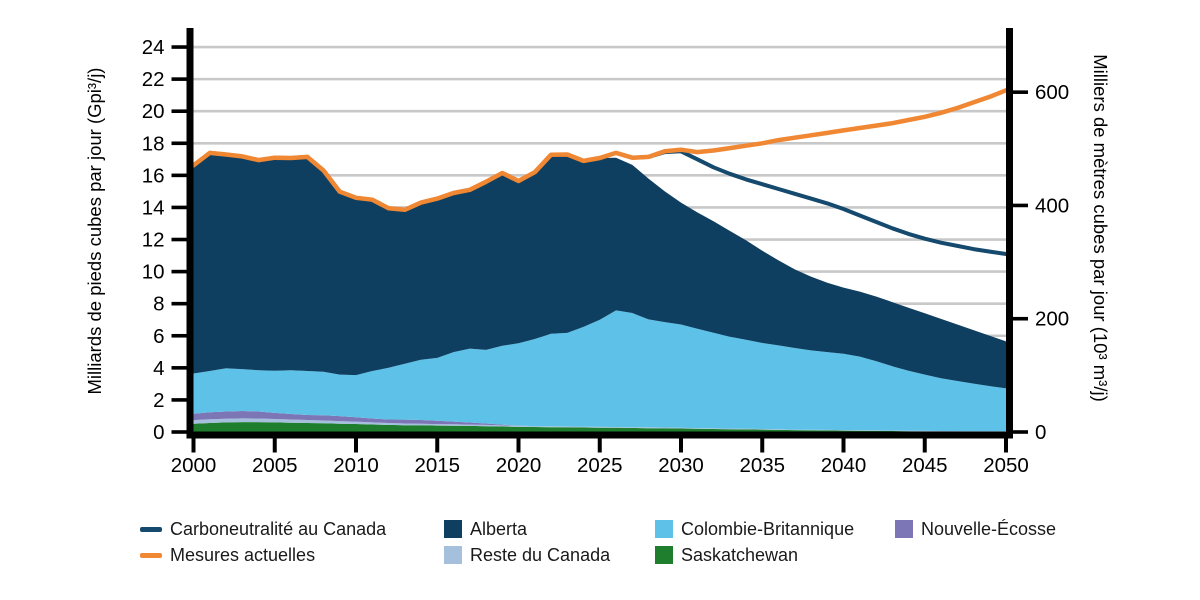  I want to click on x-tick-2030, so click(681, 445).